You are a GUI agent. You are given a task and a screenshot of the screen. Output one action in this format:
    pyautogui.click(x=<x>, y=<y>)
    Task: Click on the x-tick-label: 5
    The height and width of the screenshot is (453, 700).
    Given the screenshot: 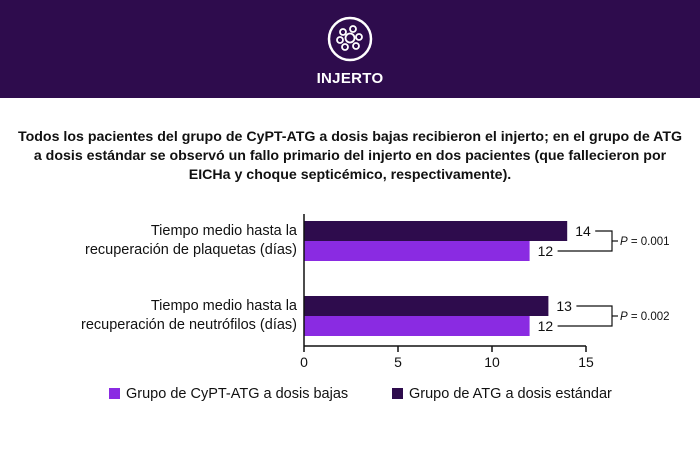 What is the action you would take?
    pyautogui.click(x=398, y=362)
    